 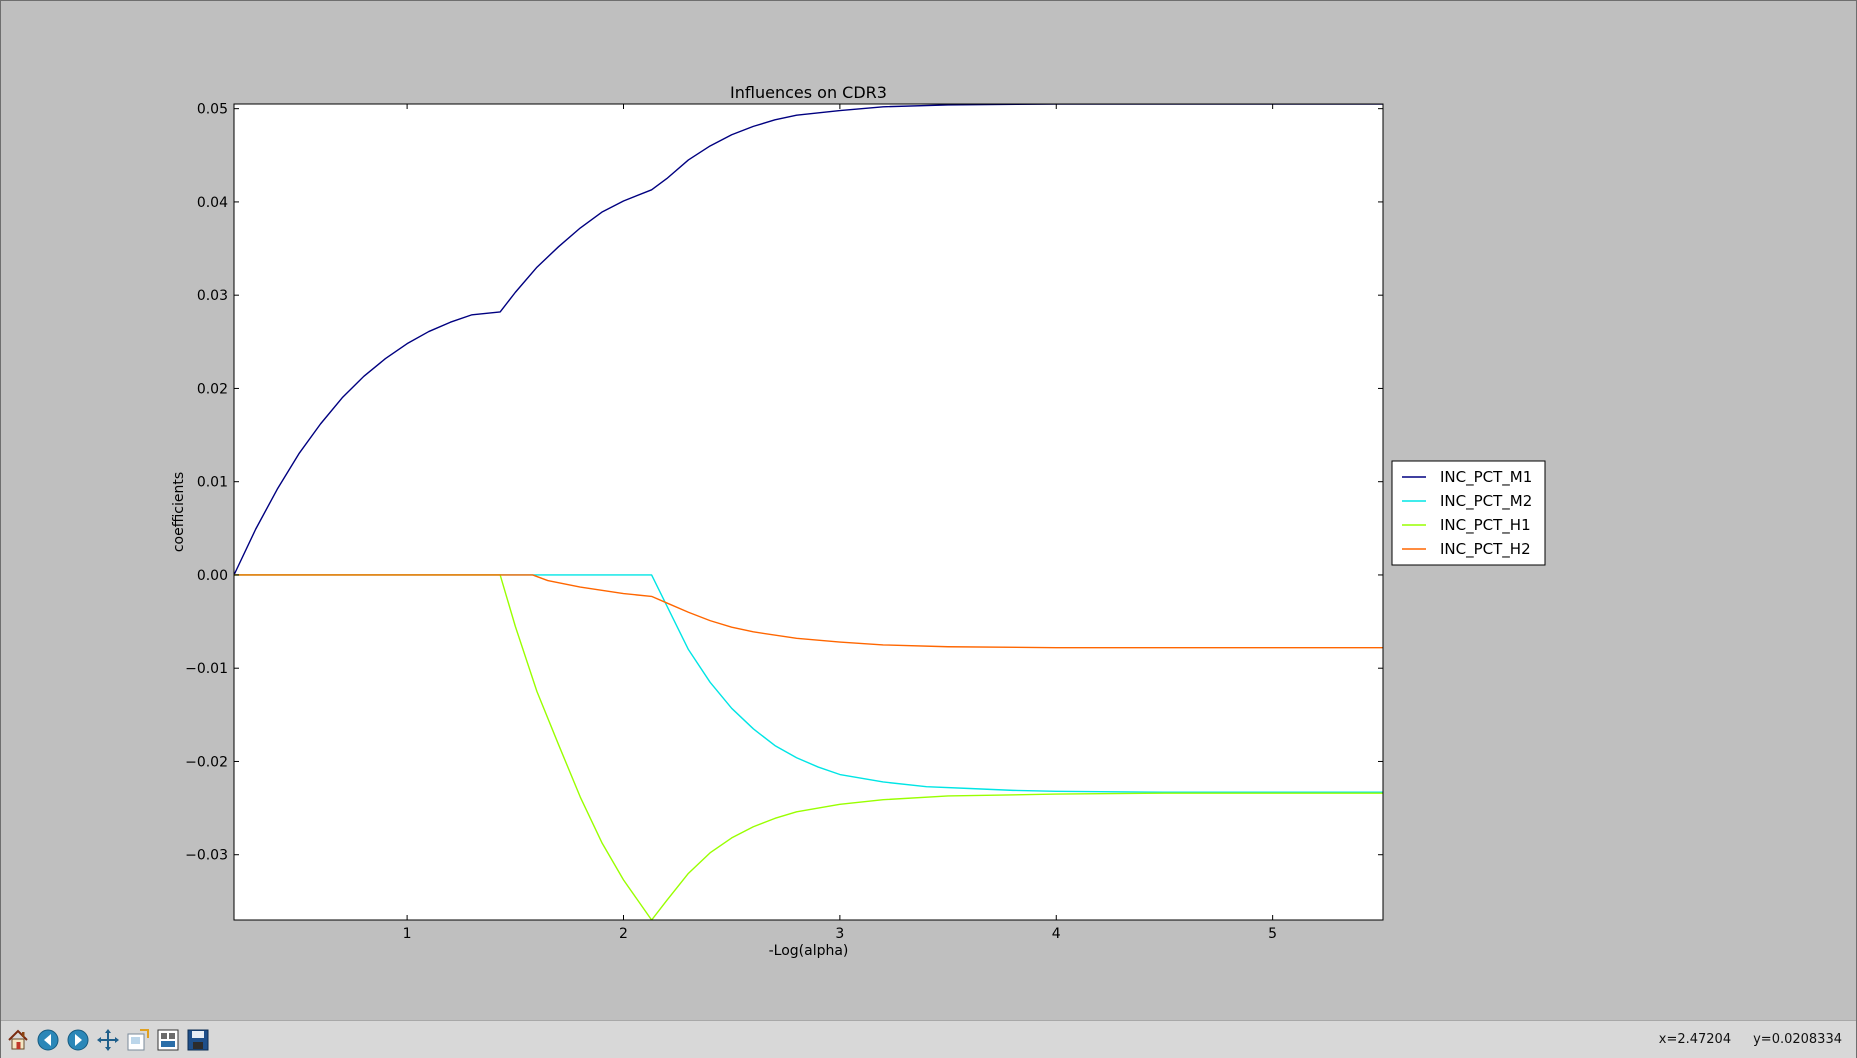 I want to click on configure-subplots-button, so click(x=168, y=1040).